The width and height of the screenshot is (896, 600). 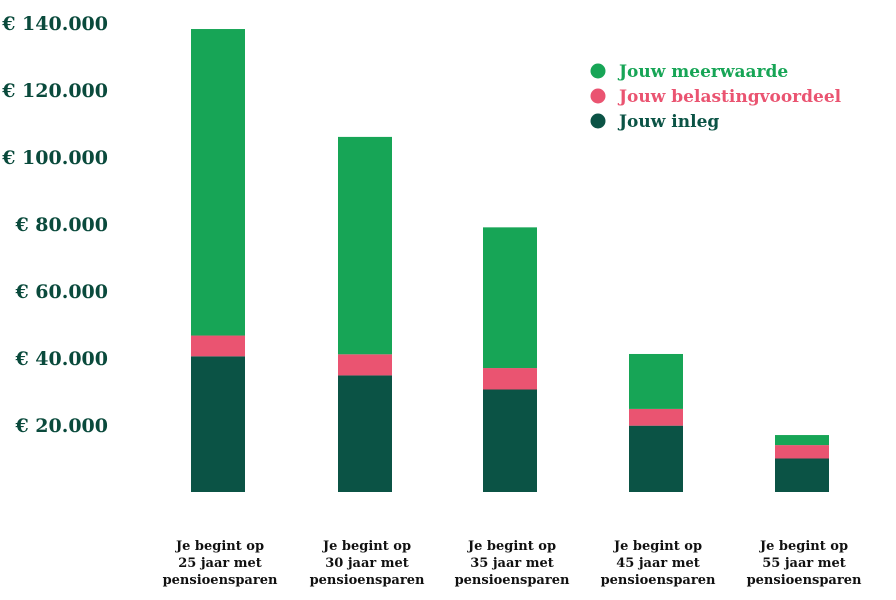 I want to click on x-category-label: 25 jaar met, so click(x=220, y=563).